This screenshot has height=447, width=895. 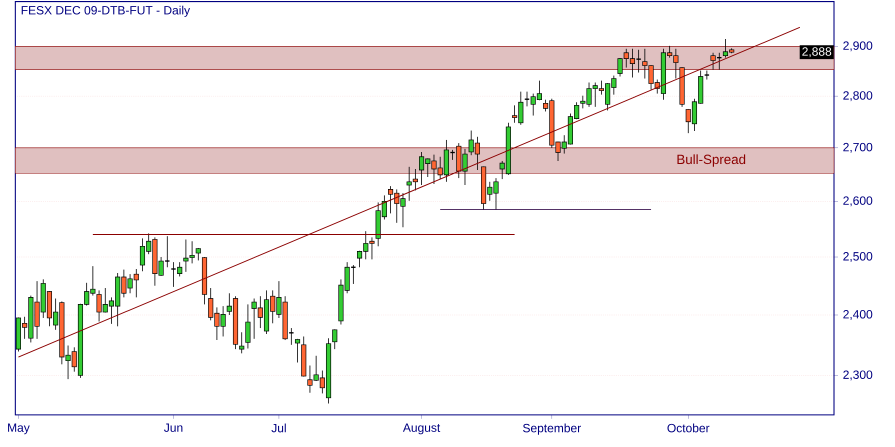 I want to click on chart-title: FESX DEC 09-DTB-FUT - Daily, so click(x=106, y=11).